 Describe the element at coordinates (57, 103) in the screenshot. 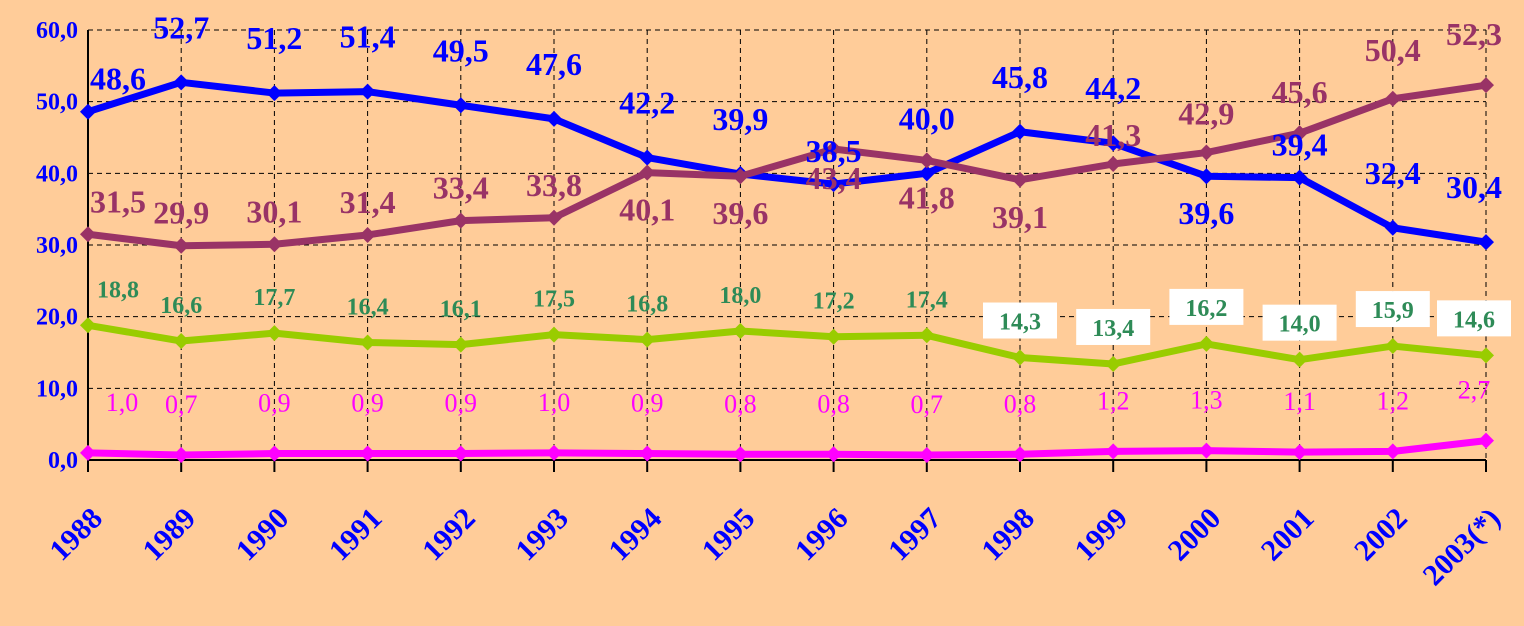

I see `y-tick-label: 50,0` at that location.